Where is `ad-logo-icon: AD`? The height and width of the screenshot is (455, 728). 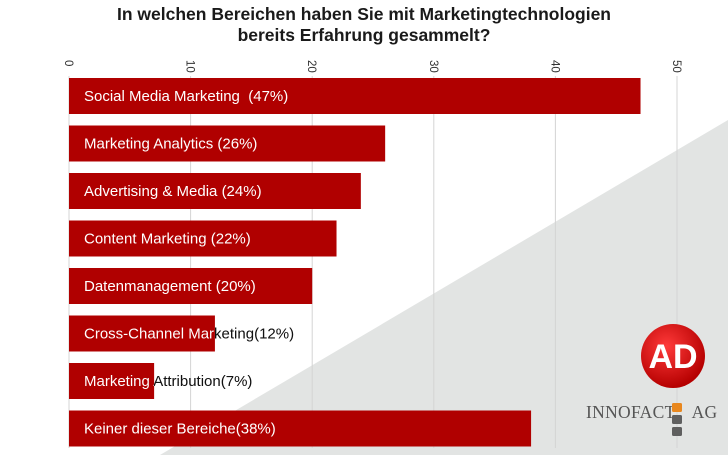 ad-logo-icon: AD is located at coordinates (673, 356).